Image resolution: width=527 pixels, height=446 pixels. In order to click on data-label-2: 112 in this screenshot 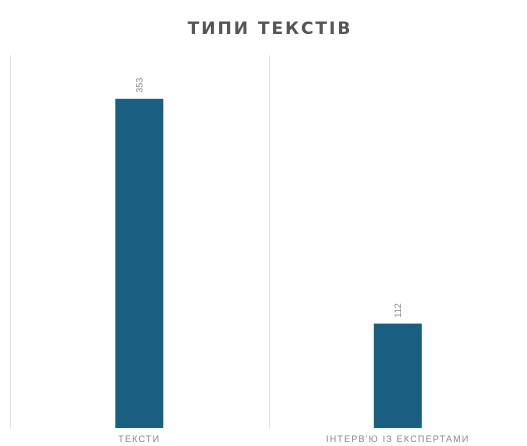, I will do `click(398, 310)`.